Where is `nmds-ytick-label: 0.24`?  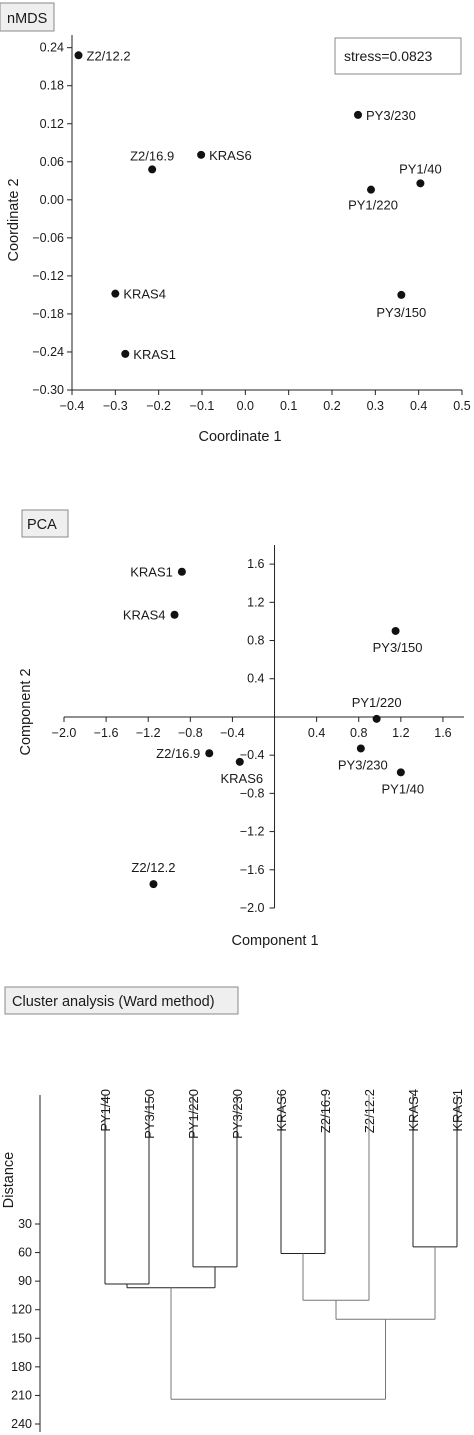
nmds-ytick-label: 0.24 is located at coordinates (52, 48).